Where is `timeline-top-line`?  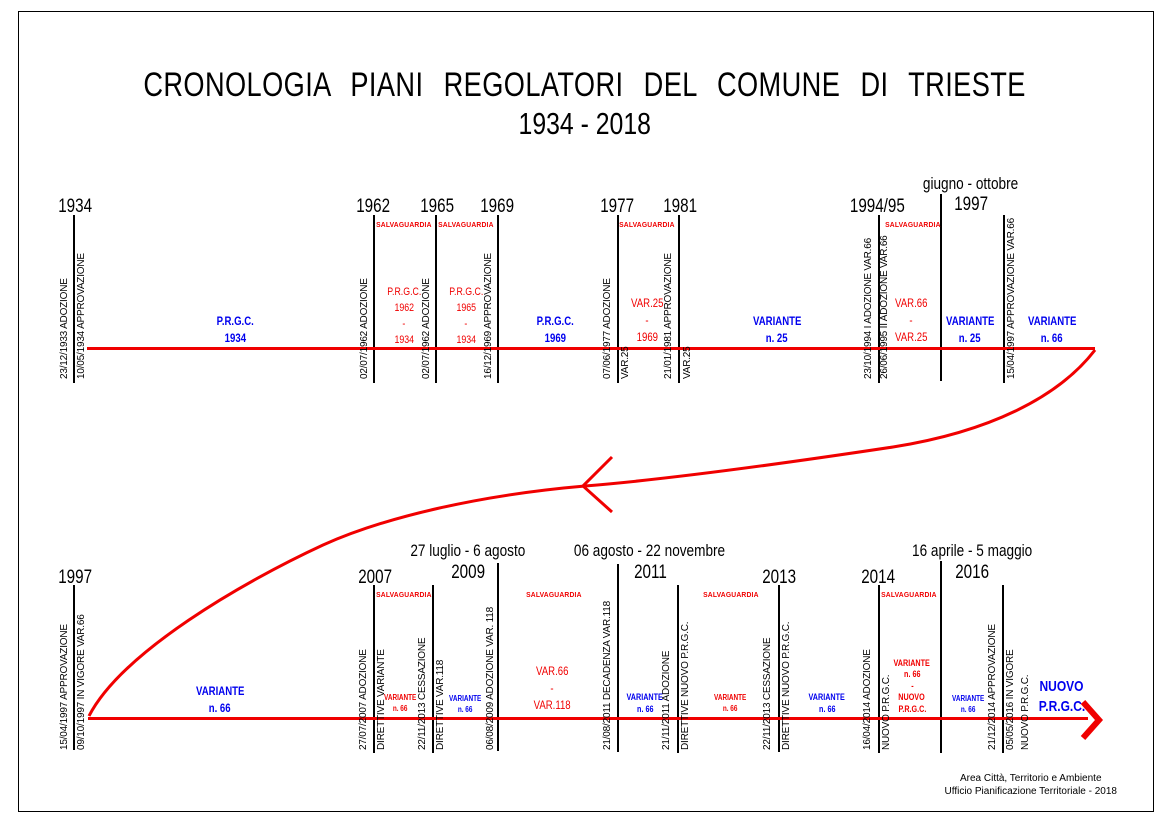
timeline-top-line is located at coordinates (591, 348).